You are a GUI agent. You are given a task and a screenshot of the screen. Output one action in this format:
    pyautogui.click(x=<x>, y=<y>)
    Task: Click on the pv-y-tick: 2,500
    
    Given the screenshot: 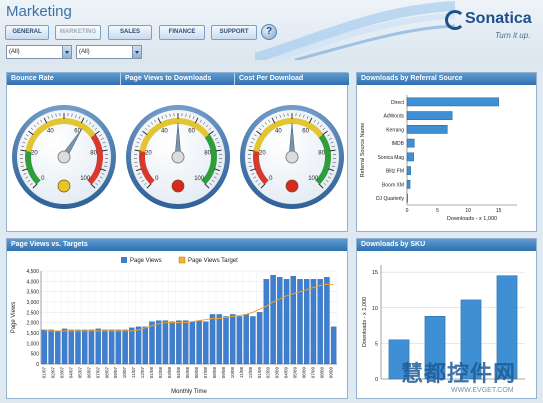 What is the action you would take?
    pyautogui.click(x=32, y=313)
    